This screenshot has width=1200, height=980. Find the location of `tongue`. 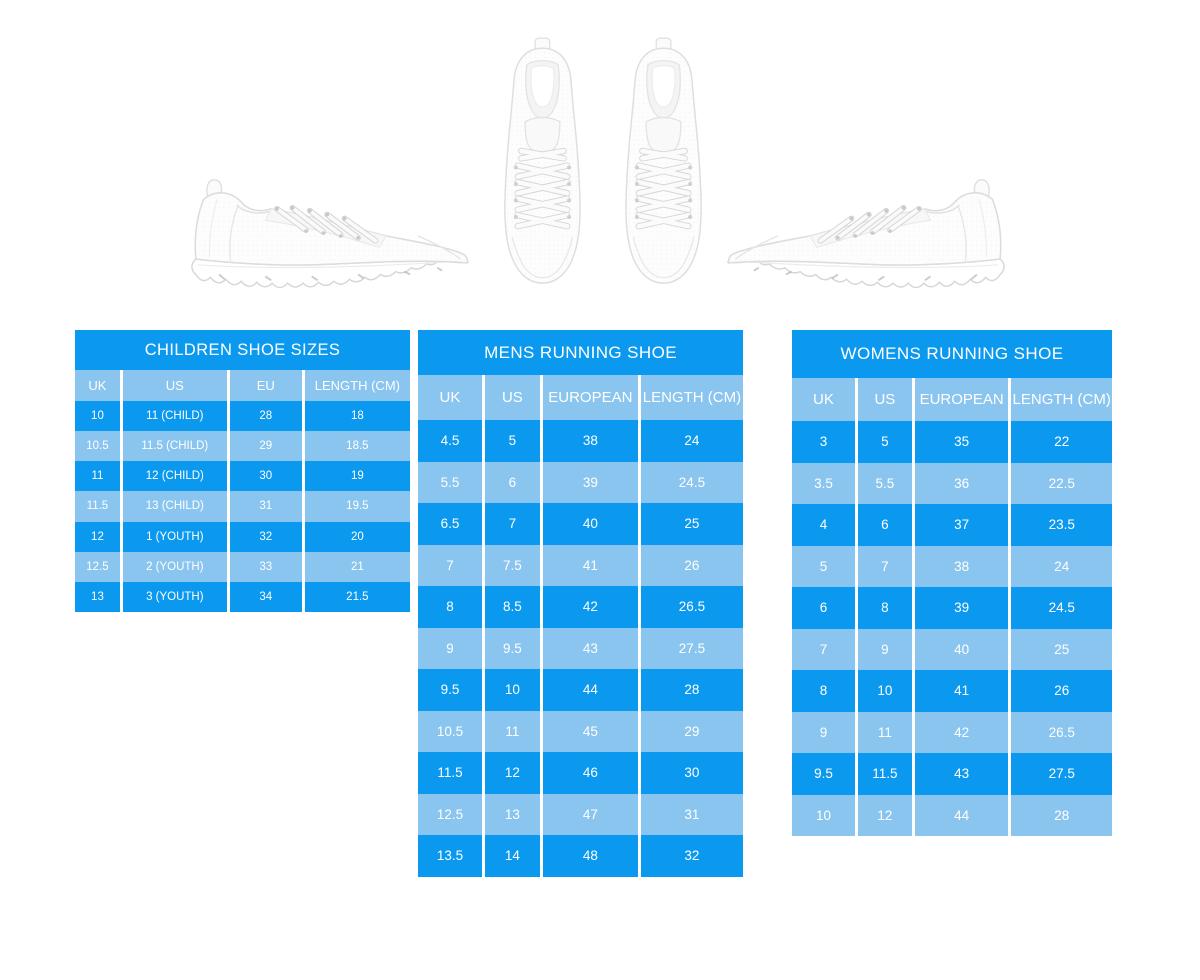

tongue is located at coordinates (542, 135).